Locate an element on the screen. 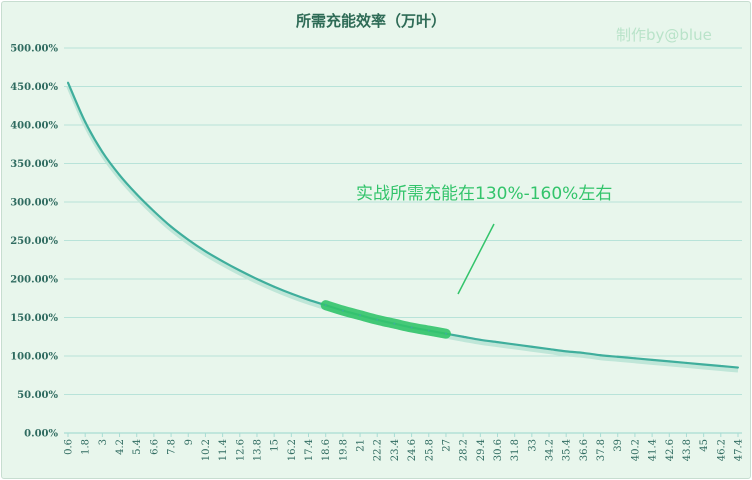  y-tick-label: 150.00% is located at coordinates (34, 318).